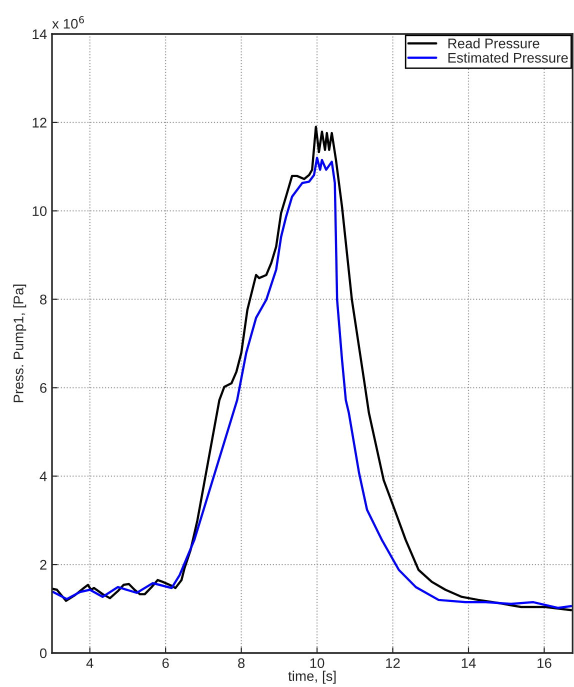 This screenshot has width=574, height=687. What do you see at coordinates (165, 663) in the screenshot?
I see `x-tick-label: 6` at bounding box center [165, 663].